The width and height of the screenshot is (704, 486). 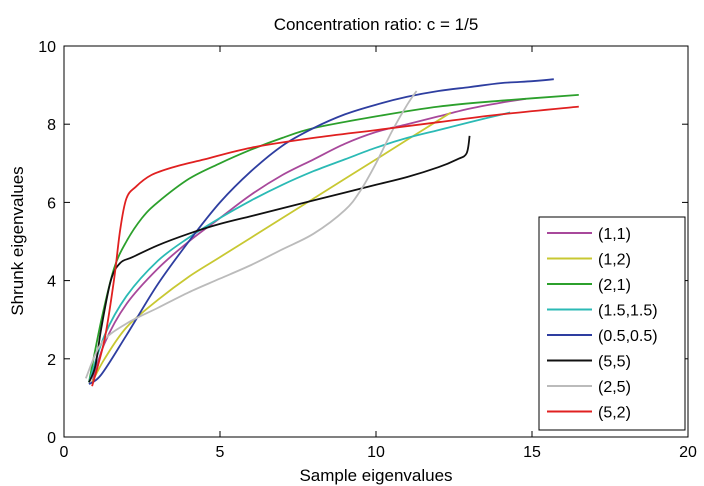 I want to click on legend-label: (1,2), so click(x=614, y=260).